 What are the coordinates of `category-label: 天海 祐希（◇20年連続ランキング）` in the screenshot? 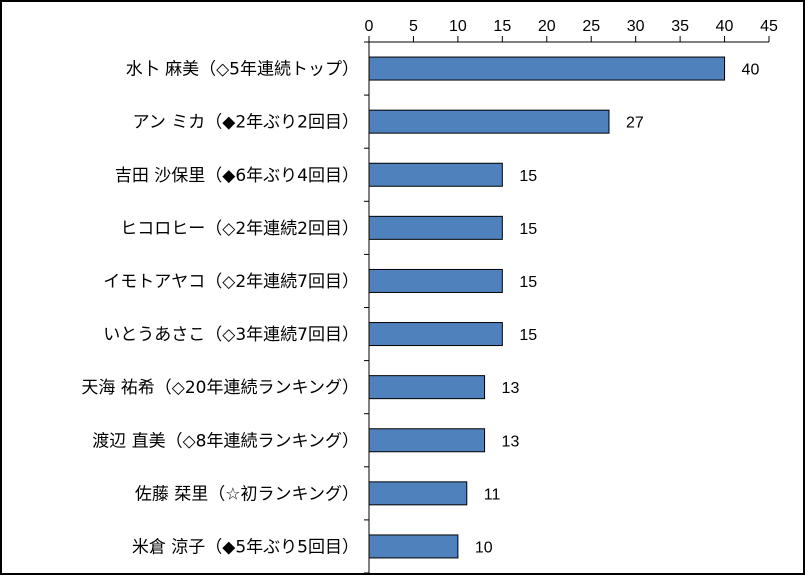 It's located at (220, 388).